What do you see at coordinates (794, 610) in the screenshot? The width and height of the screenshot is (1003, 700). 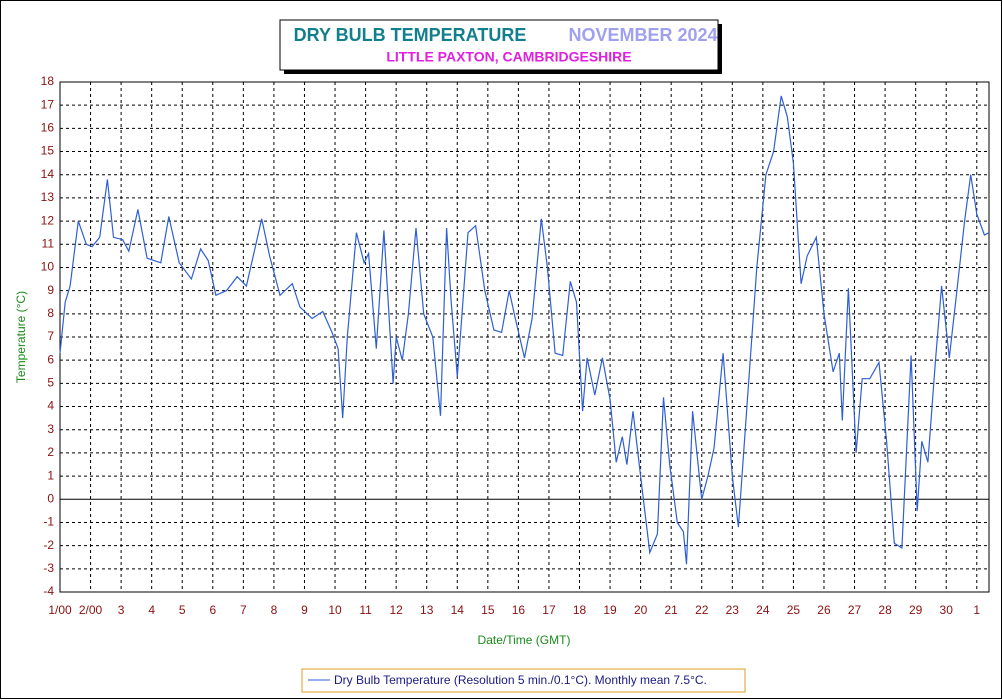 I see `x-tick-label: 25` at bounding box center [794, 610].